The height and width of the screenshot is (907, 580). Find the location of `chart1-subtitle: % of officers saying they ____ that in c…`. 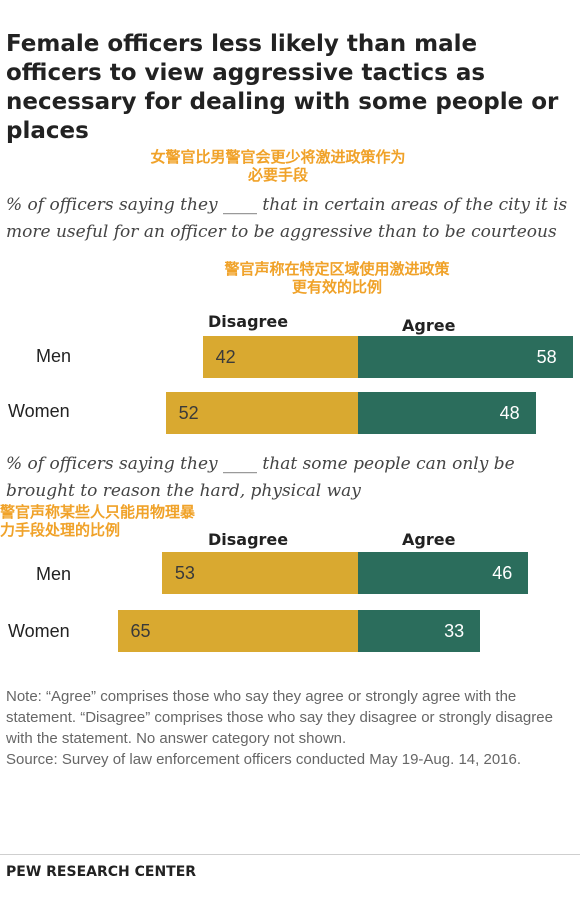

chart1-subtitle: % of officers saying they ____ that in c… is located at coordinates (287, 218).